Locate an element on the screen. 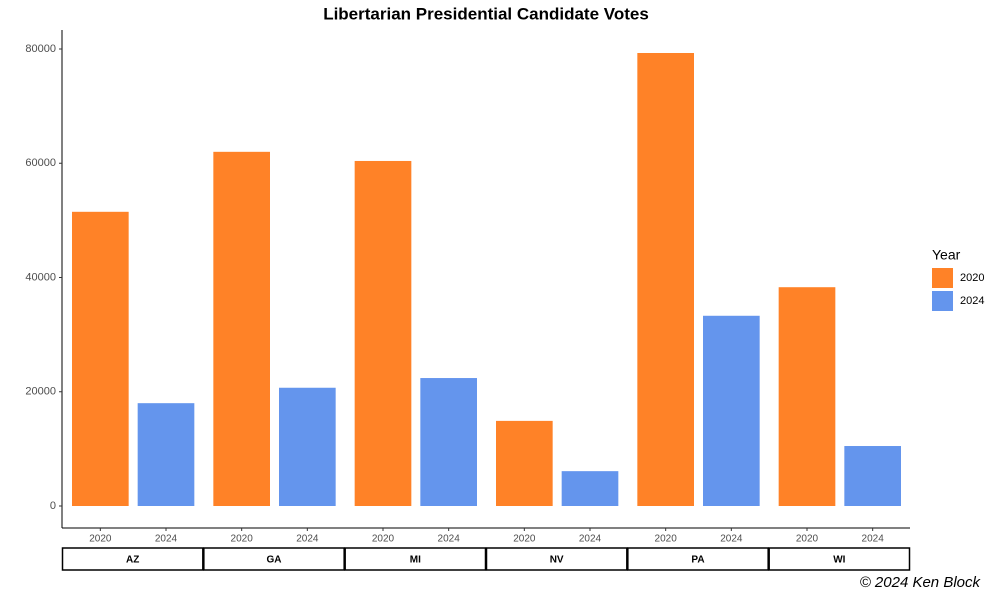  strip-label: WI is located at coordinates (839, 560).